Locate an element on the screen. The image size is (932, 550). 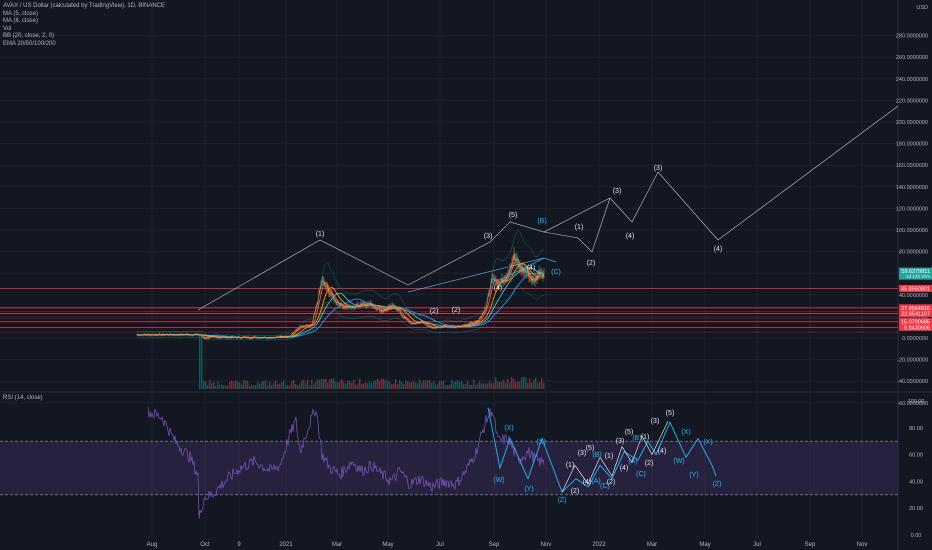
level-price-text: 15.0790685 is located at coordinates (915, 323).